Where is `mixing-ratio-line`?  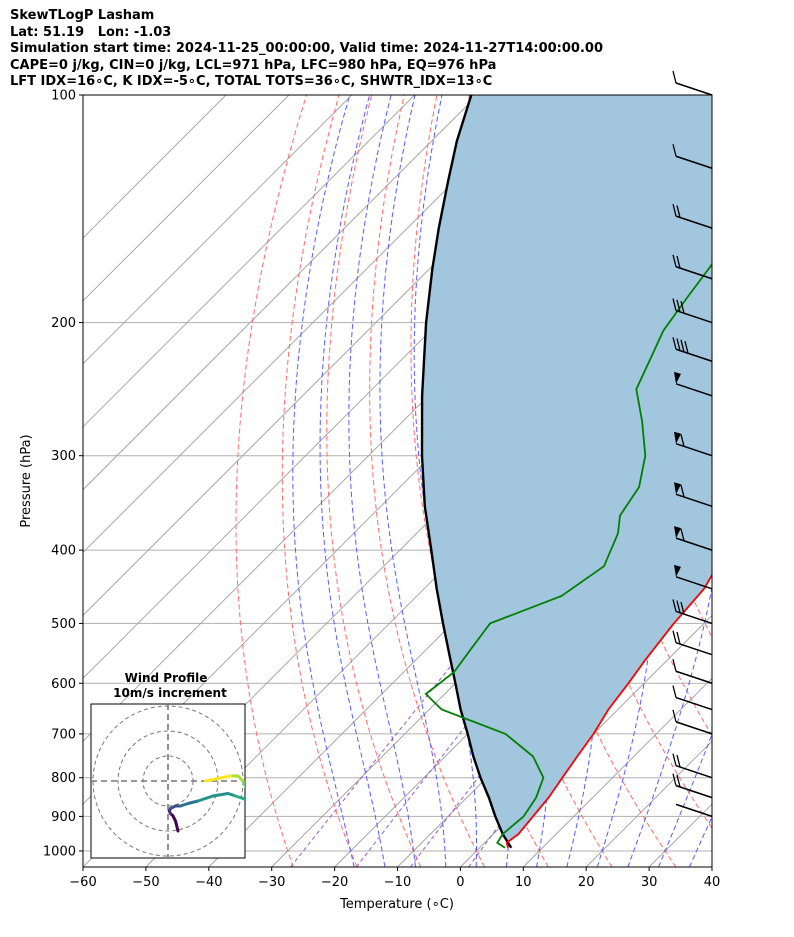
mixing-ratio-line is located at coordinates (388, 745).